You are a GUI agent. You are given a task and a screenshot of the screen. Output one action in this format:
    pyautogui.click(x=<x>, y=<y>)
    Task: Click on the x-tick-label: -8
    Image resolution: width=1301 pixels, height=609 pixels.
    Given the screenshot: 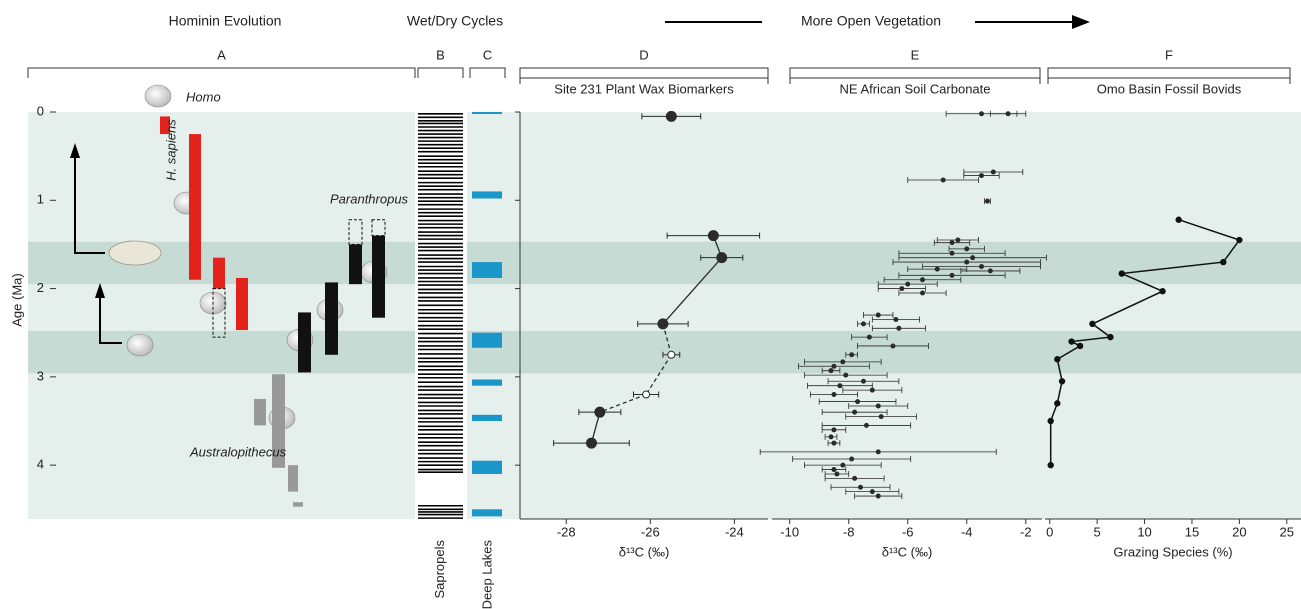 What is the action you would take?
    pyautogui.click(x=849, y=531)
    